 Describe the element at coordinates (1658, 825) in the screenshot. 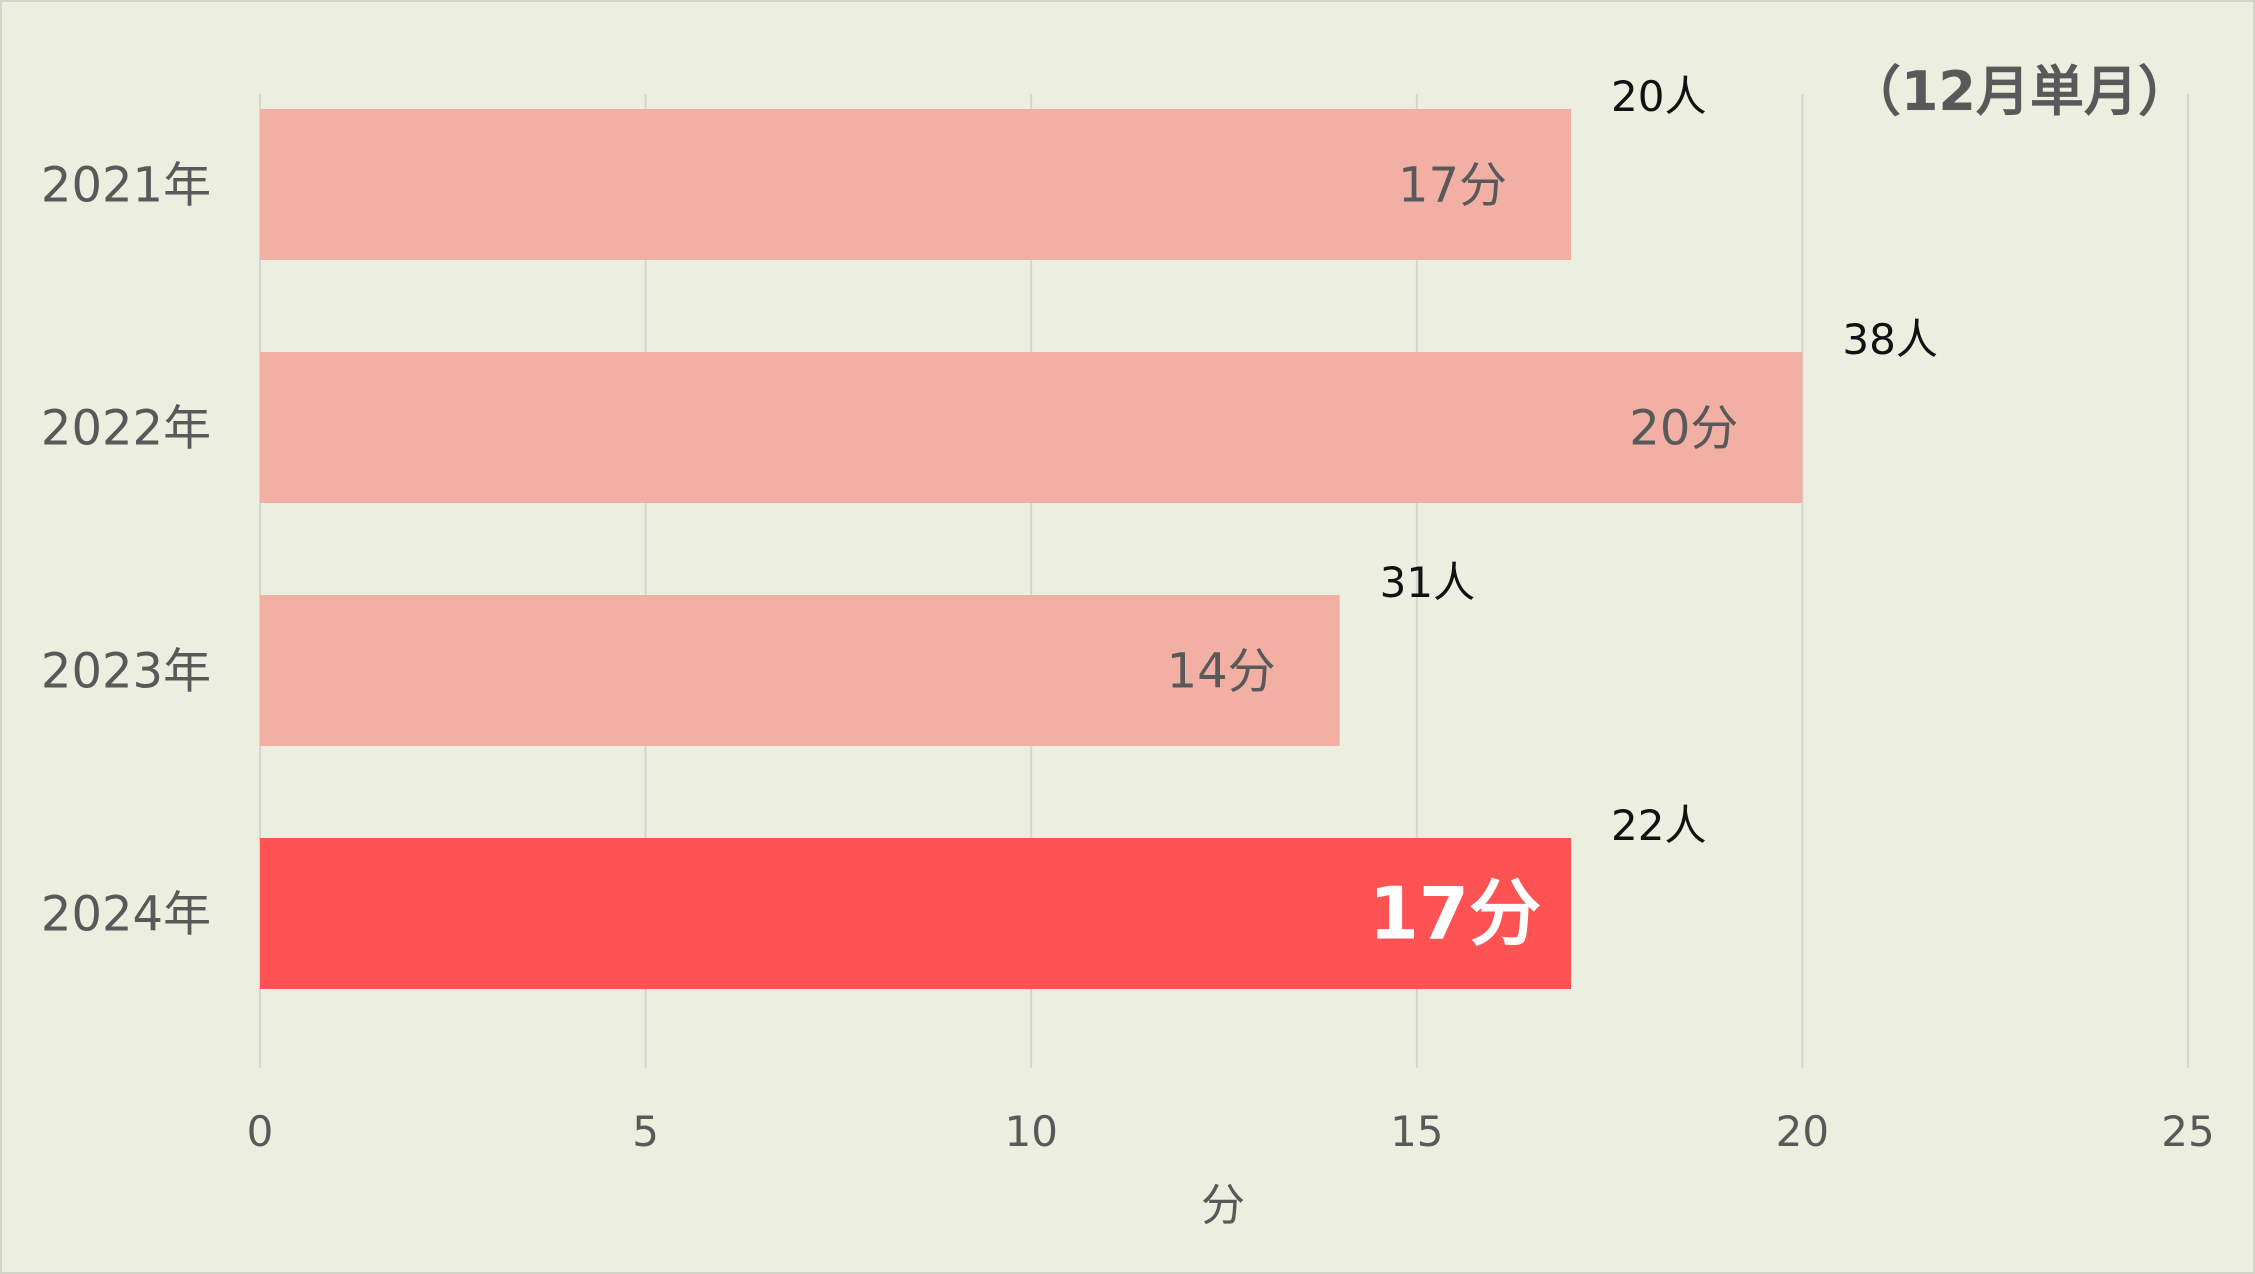

I see `respondent-count-label: 22人` at that location.